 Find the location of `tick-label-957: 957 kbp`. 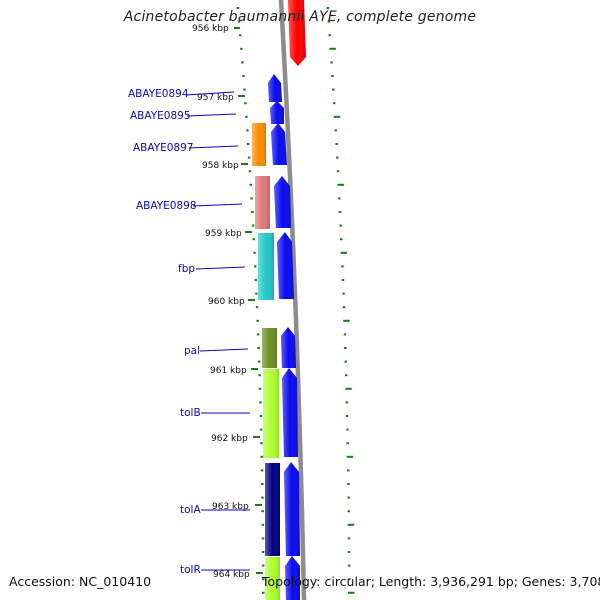

tick-label-957: 957 kbp is located at coordinates (215, 98).